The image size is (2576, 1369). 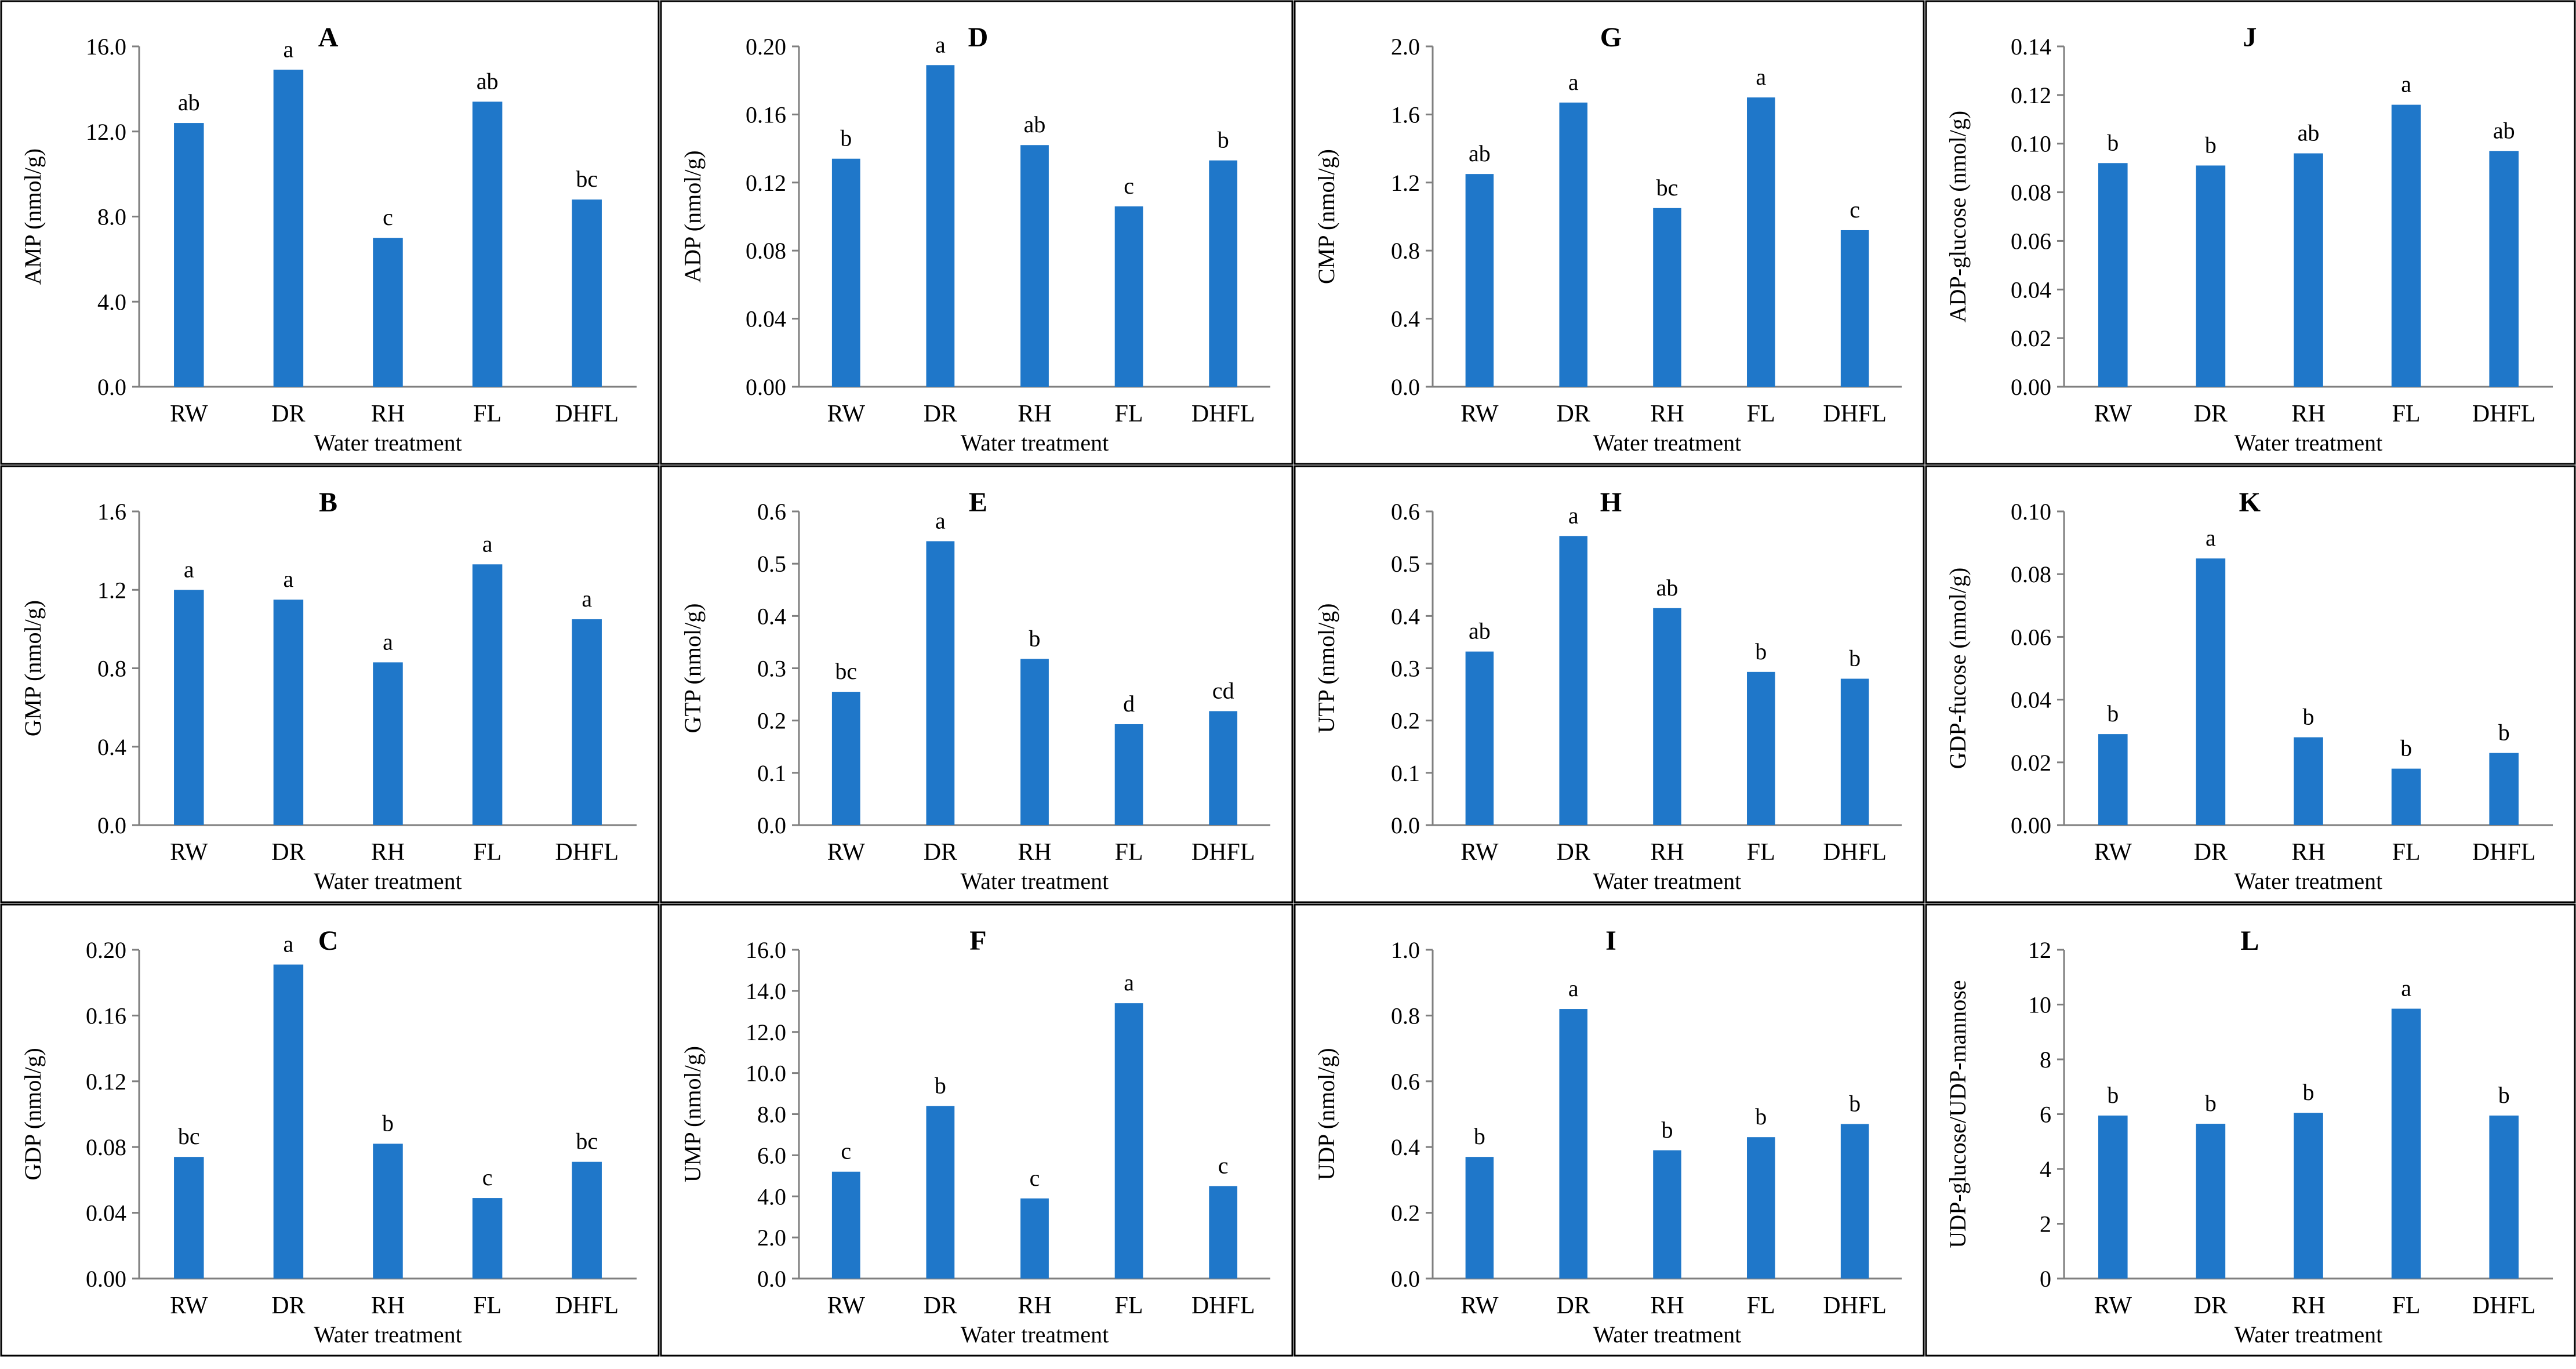 I want to click on panel-letter: K, so click(x=2250, y=502).